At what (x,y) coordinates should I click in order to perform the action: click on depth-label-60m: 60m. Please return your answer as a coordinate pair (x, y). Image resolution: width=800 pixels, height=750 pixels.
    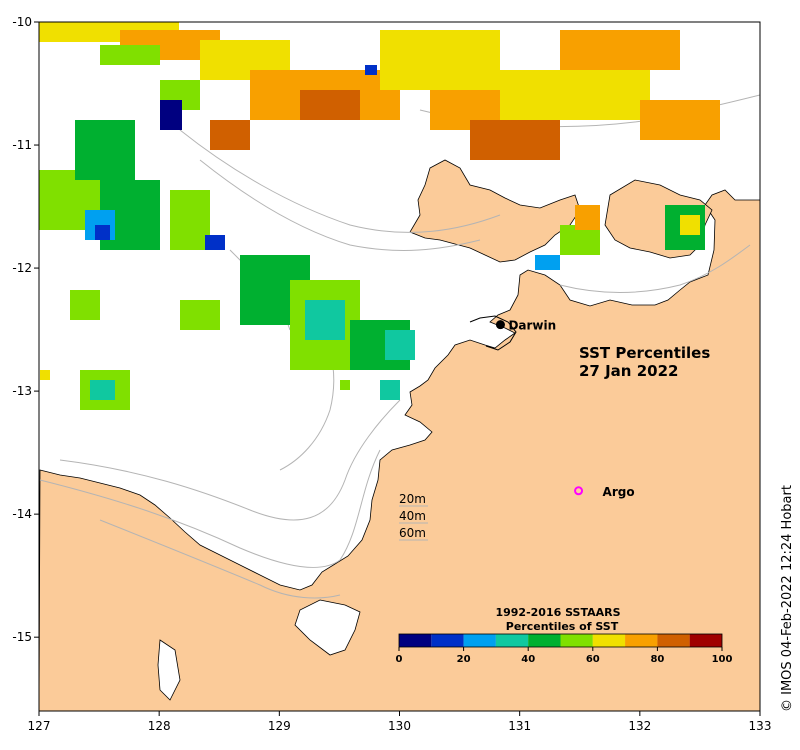
    Looking at the image, I should click on (412, 533).